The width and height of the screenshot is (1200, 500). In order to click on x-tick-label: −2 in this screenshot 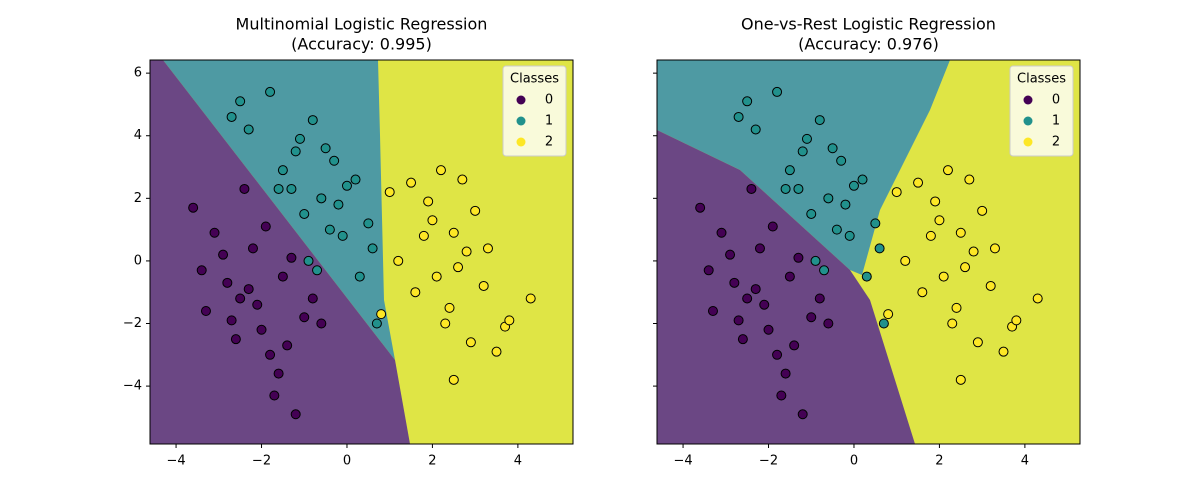, I will do `click(768, 461)`.